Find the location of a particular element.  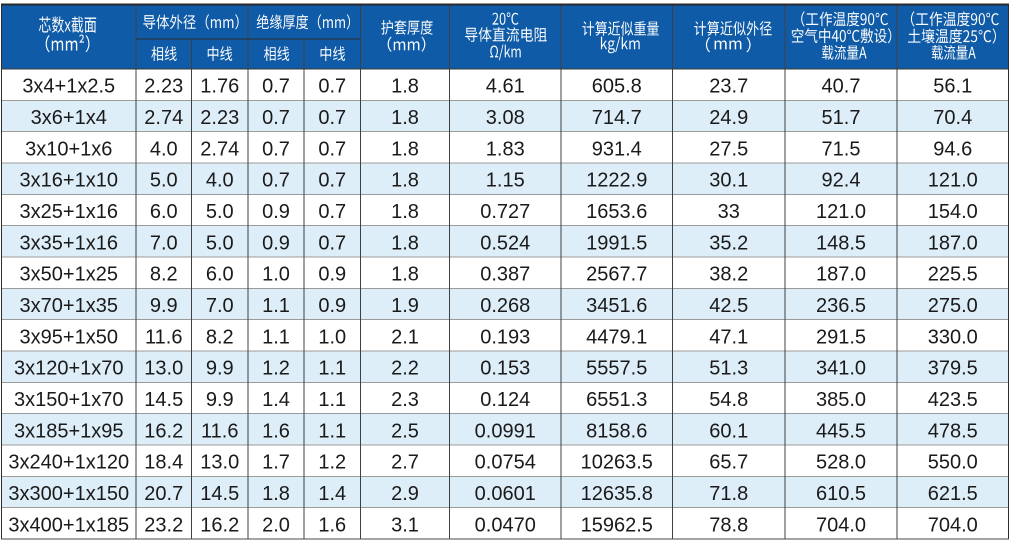

svg-text: 78.8 is located at coordinates (728, 525).